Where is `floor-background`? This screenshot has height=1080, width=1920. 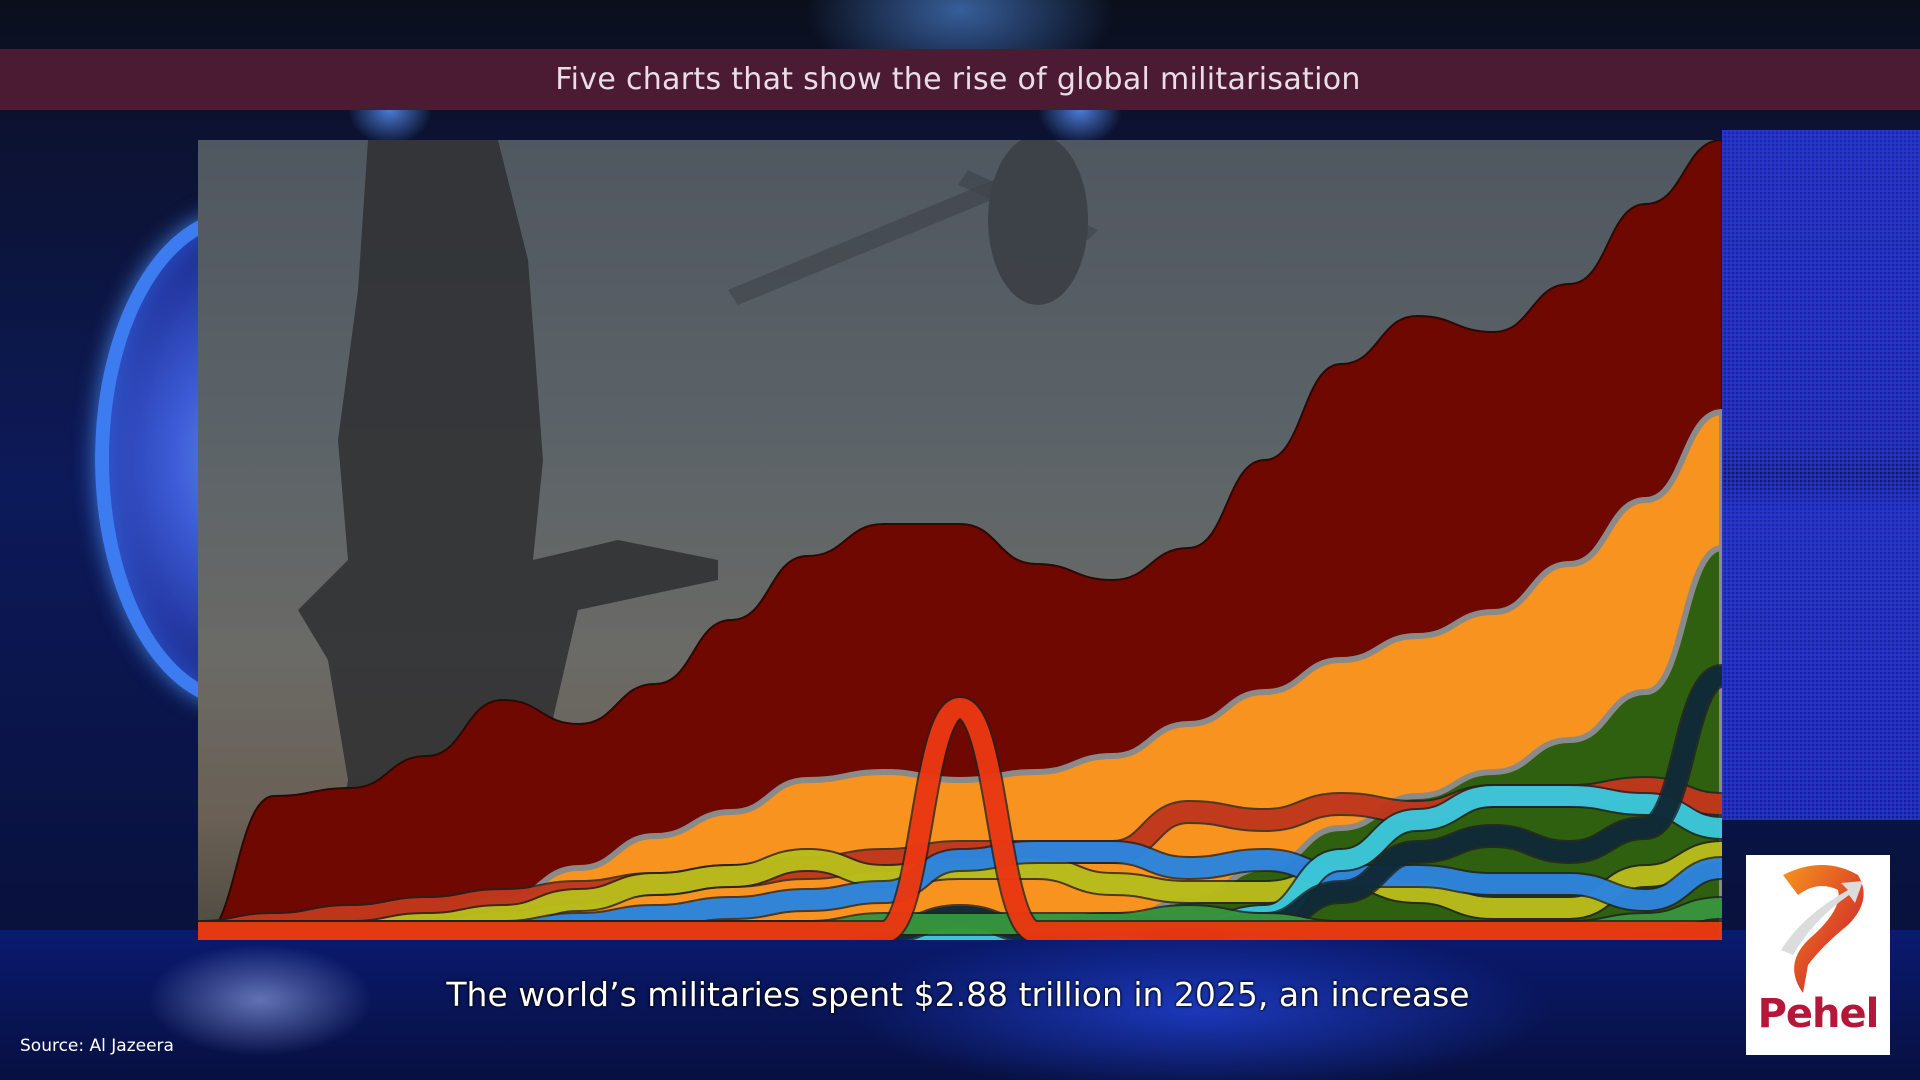
floor-background is located at coordinates (960, 1005).